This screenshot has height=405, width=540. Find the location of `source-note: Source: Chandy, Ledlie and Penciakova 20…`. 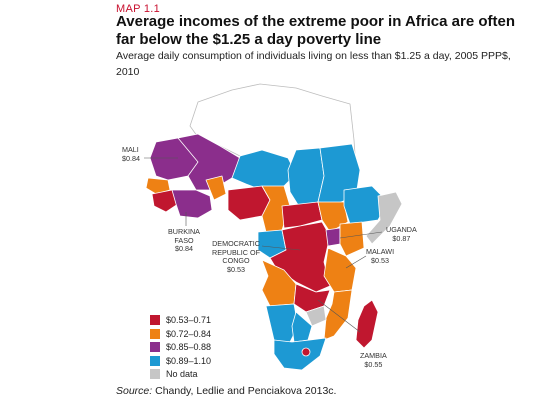

source-note: Source: Chandy, Ledlie and Penciakova 20… is located at coordinates (226, 391).